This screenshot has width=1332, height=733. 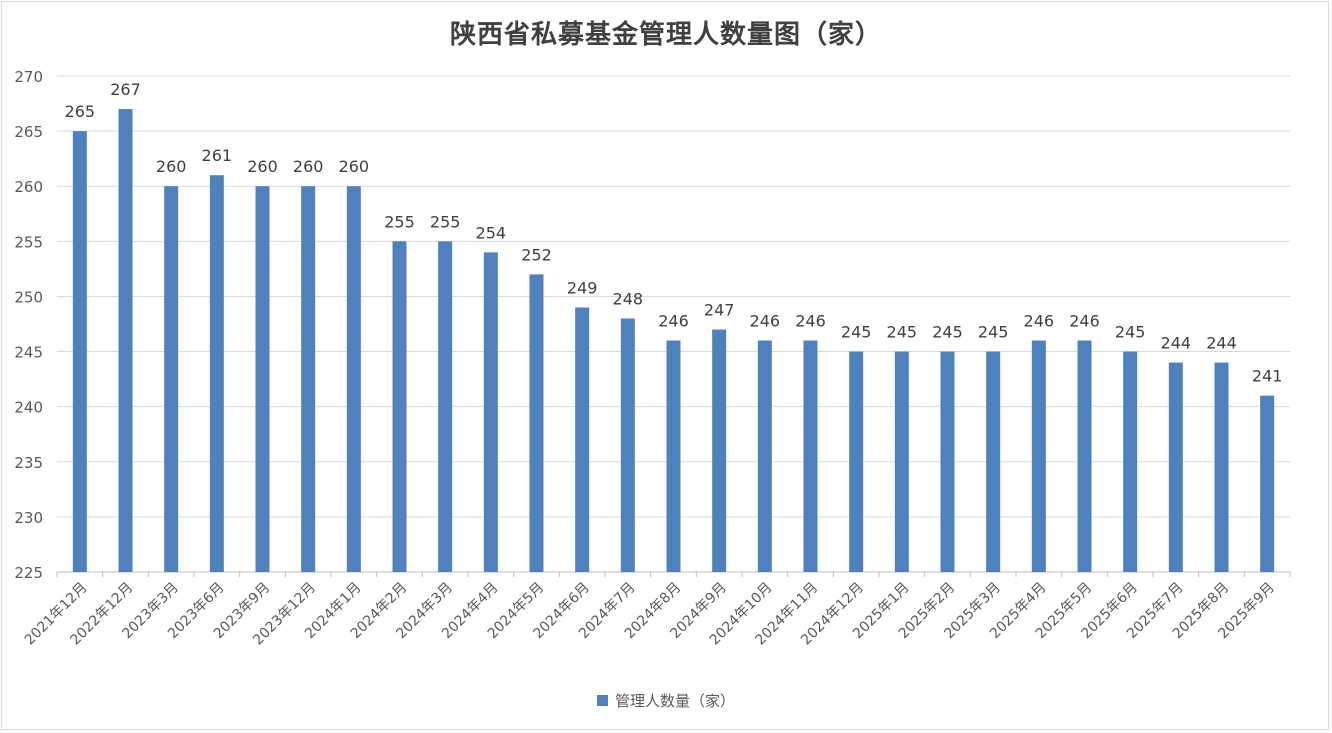 What do you see at coordinates (28, 242) in the screenshot?
I see `y-tick-label: 255` at bounding box center [28, 242].